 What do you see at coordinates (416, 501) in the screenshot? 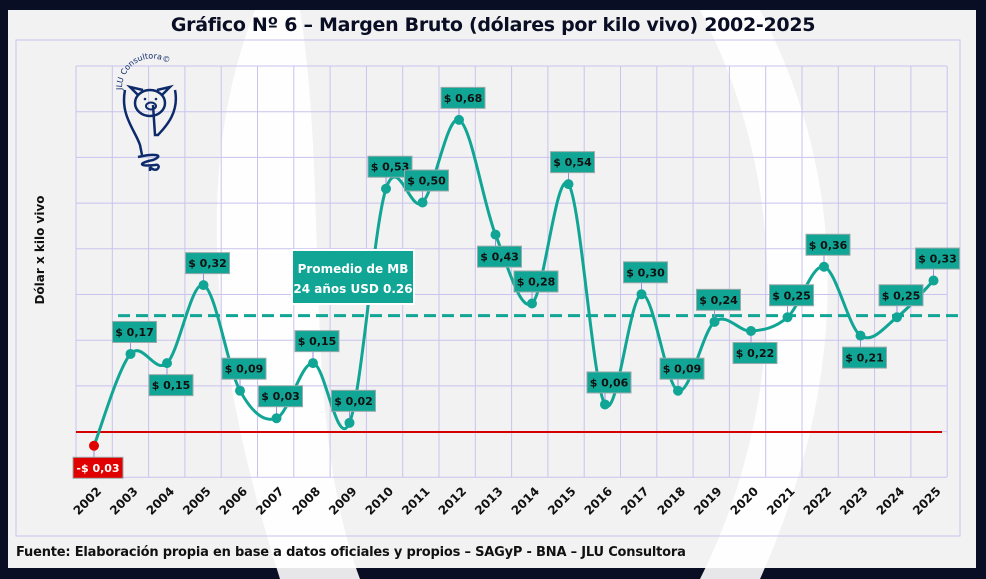
I see `x-tick-label: 2011` at bounding box center [416, 501].